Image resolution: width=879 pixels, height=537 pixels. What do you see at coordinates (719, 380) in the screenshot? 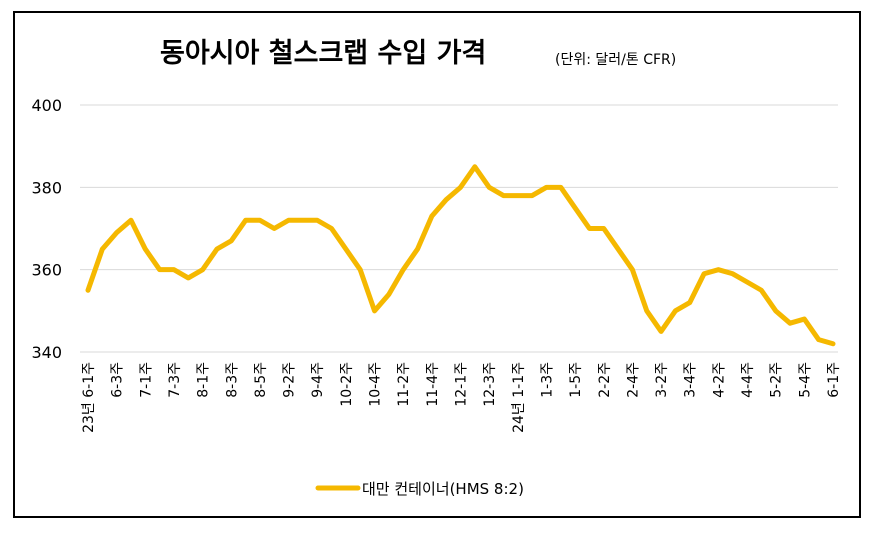
I see `x-tick-label: 4-2주` at bounding box center [719, 380].